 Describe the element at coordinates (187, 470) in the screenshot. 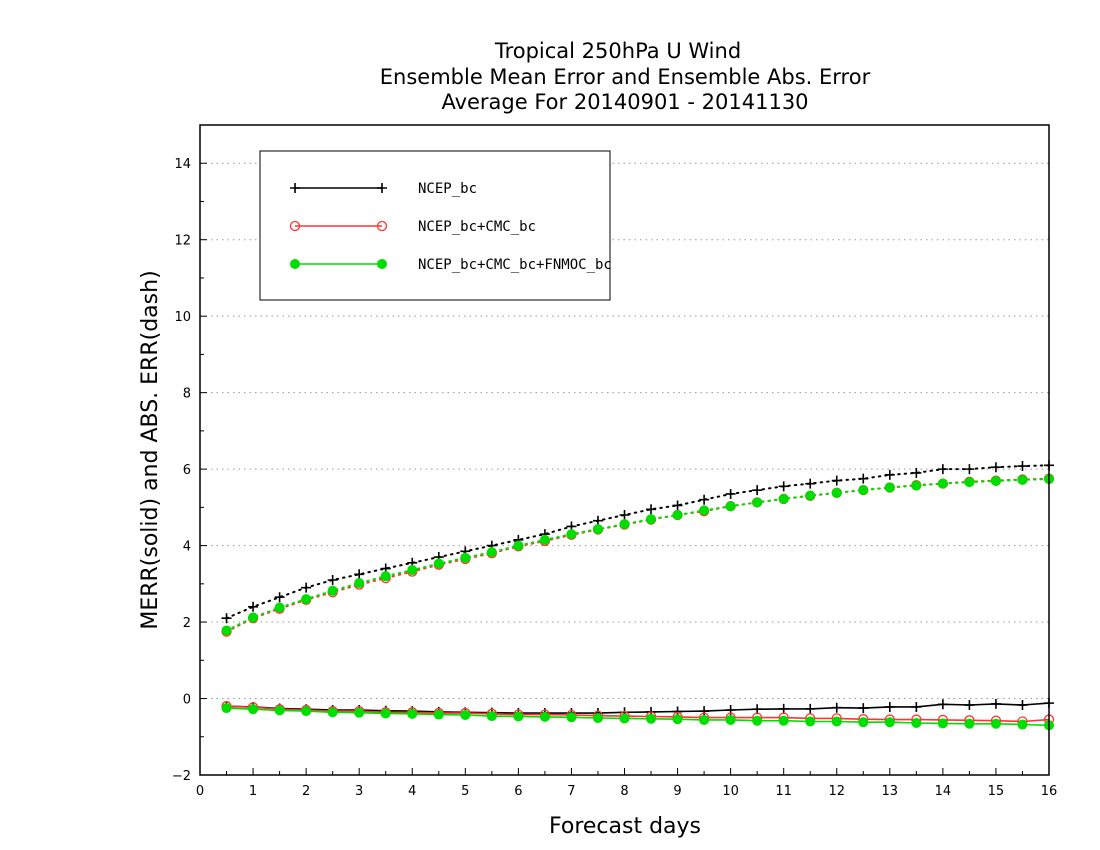

I see `y-tick-label: 6` at that location.